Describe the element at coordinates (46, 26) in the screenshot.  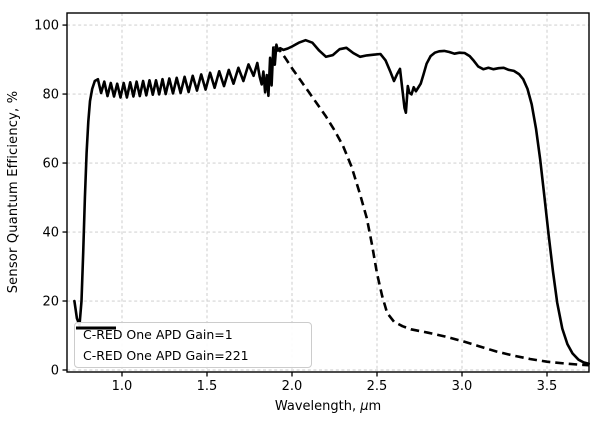
I see `svg-text: 100` at that location.